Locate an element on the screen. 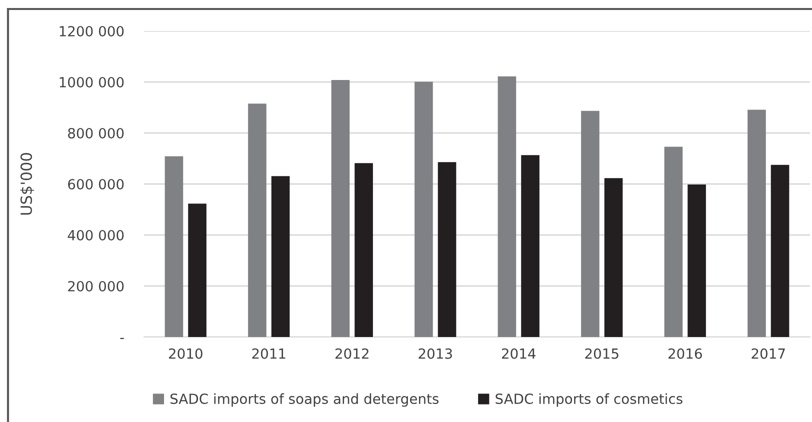  x-tick-label: 2012 is located at coordinates (351, 353).